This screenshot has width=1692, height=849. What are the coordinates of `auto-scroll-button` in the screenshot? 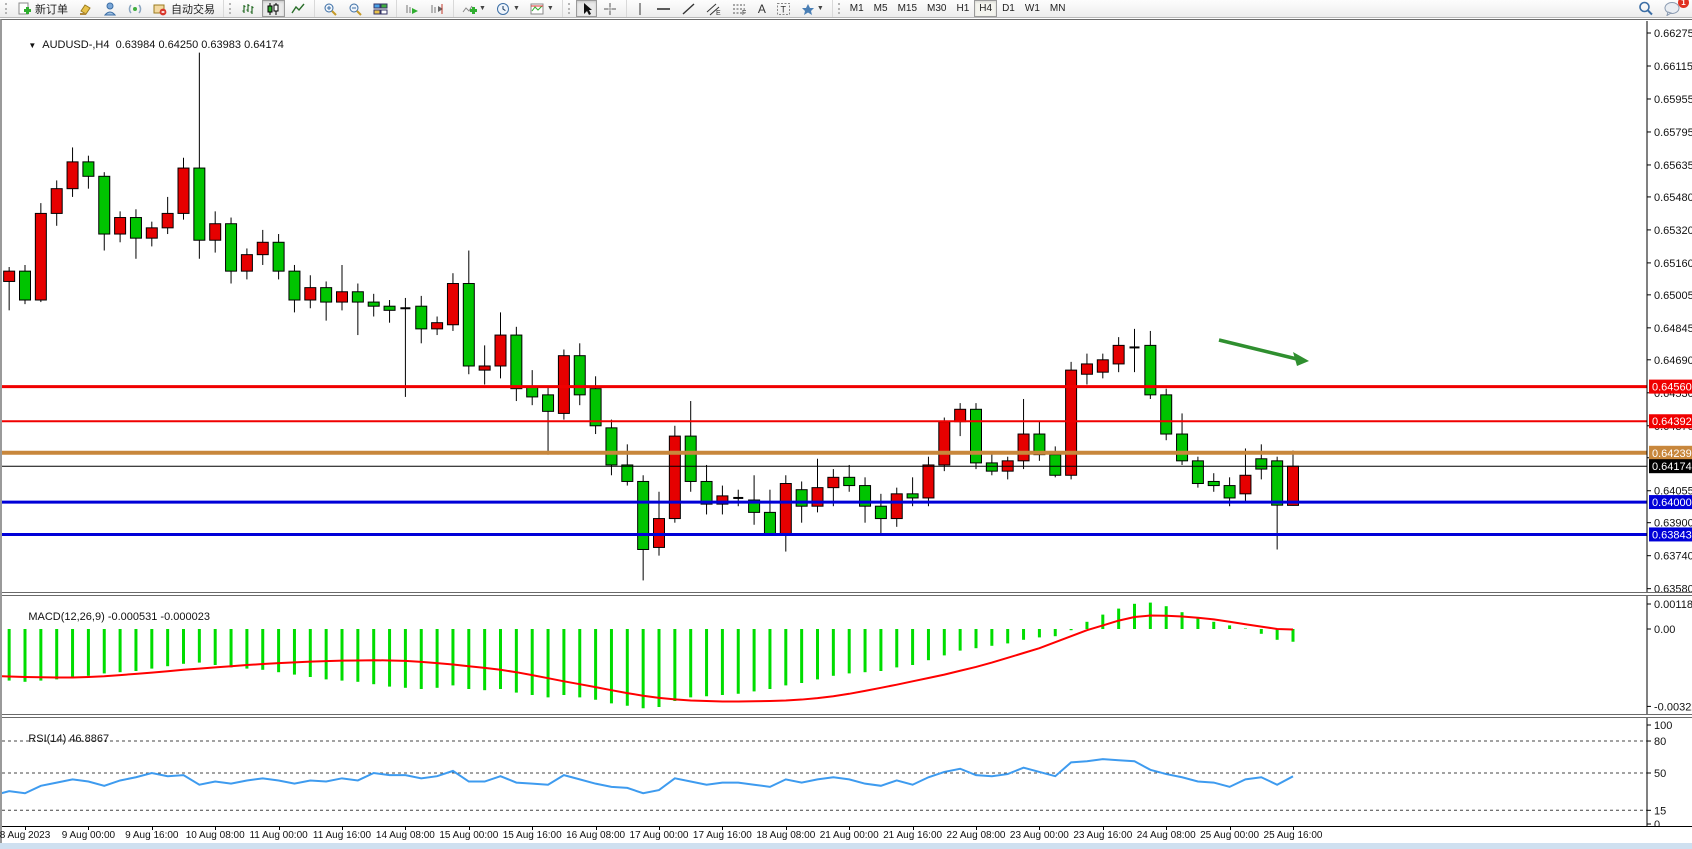 It's located at (412, 8).